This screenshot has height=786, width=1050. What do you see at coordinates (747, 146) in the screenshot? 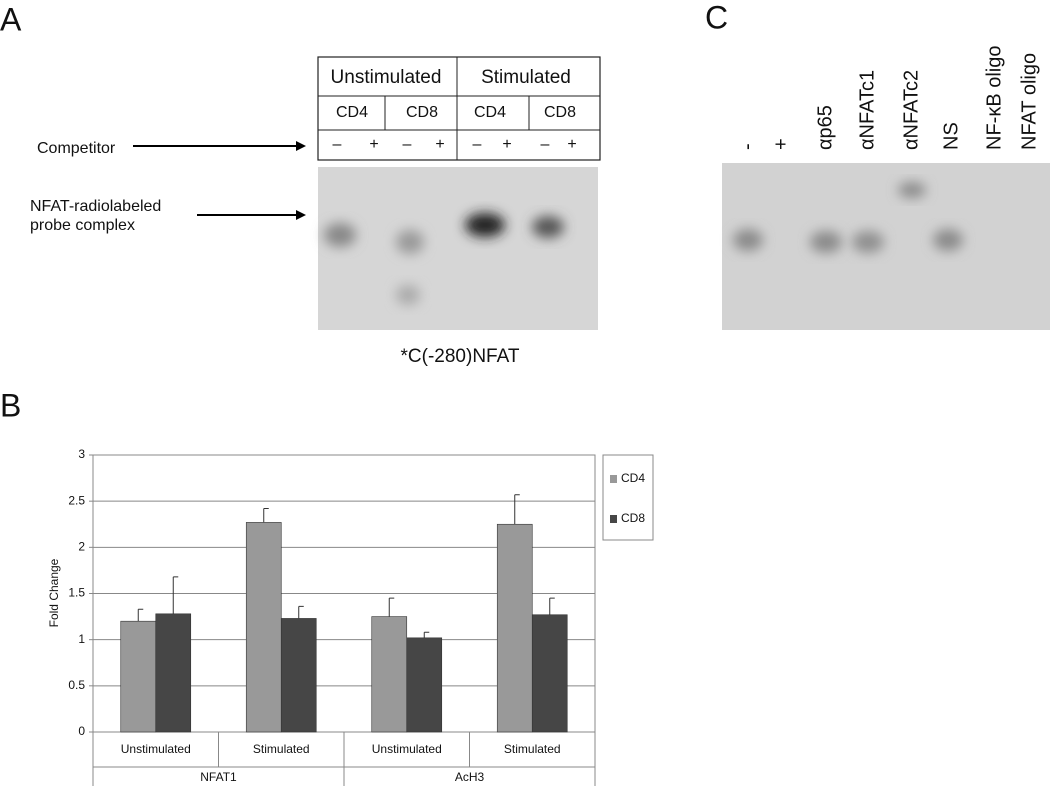
I see `lane-label: -` at bounding box center [747, 146].